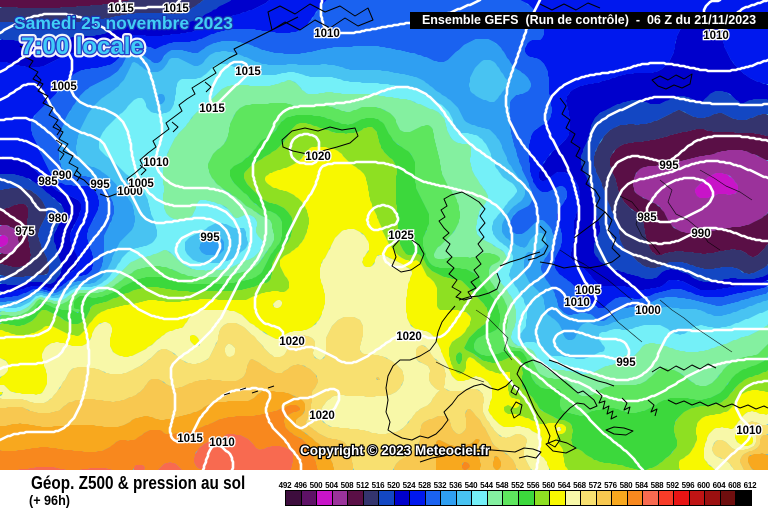 The width and height of the screenshot is (768, 512). Describe the element at coordinates (123, 23) in the screenshot. I see `svg-text: Samedi 25 novembre 2023` at that location.